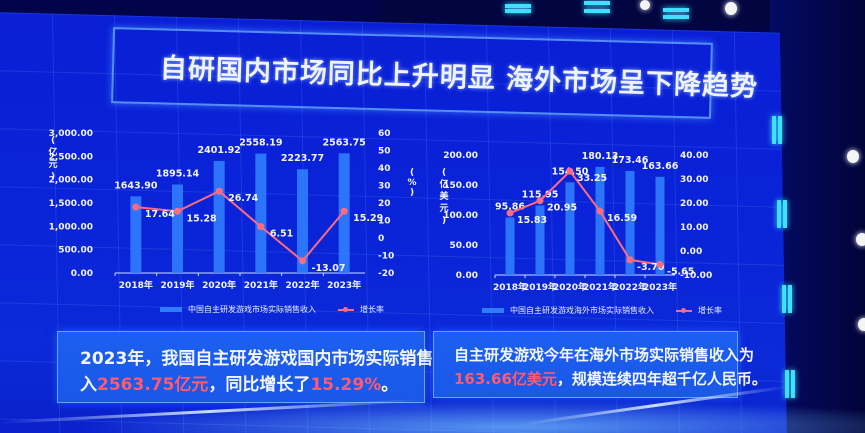 Image resolution: width=865 pixels, height=433 pixels. I want to click on domestic-legend: 中国自主研发游戏市场实际销售收入 增长率, so click(272, 309).